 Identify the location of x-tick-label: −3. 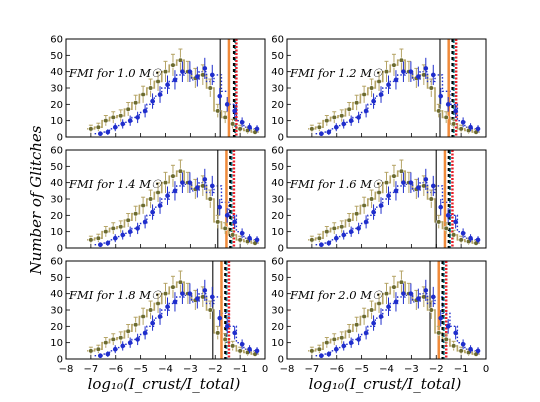
(411, 369).